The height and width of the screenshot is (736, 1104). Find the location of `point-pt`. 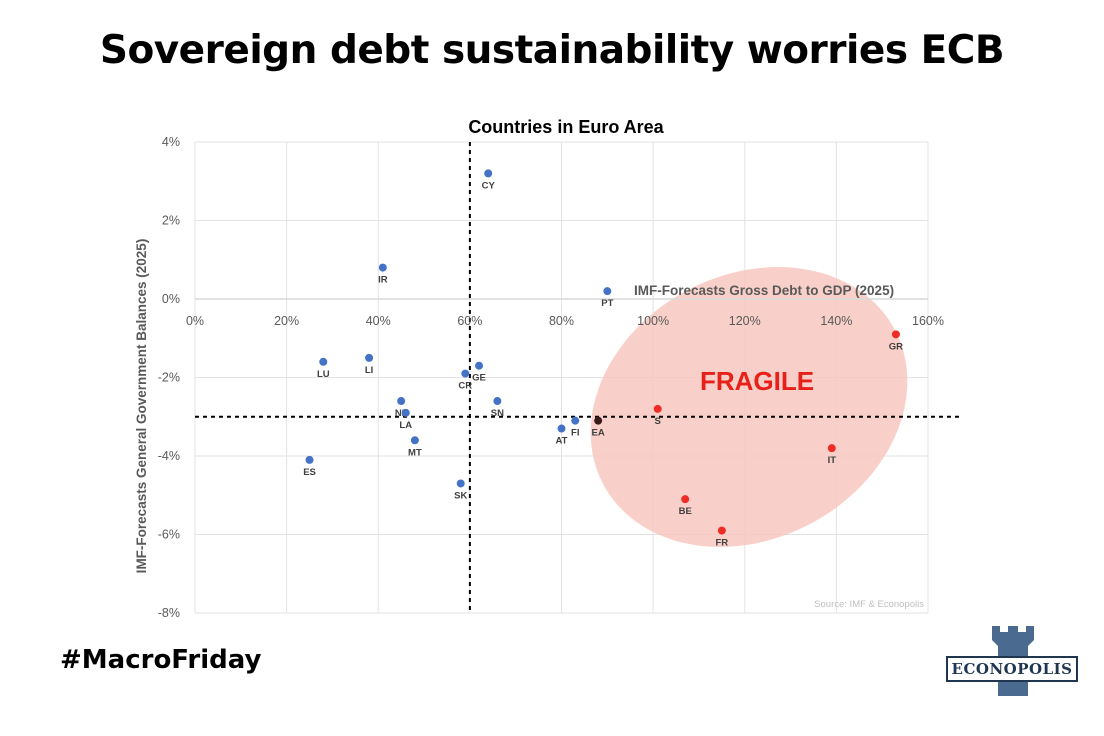

point-pt is located at coordinates (607, 291).